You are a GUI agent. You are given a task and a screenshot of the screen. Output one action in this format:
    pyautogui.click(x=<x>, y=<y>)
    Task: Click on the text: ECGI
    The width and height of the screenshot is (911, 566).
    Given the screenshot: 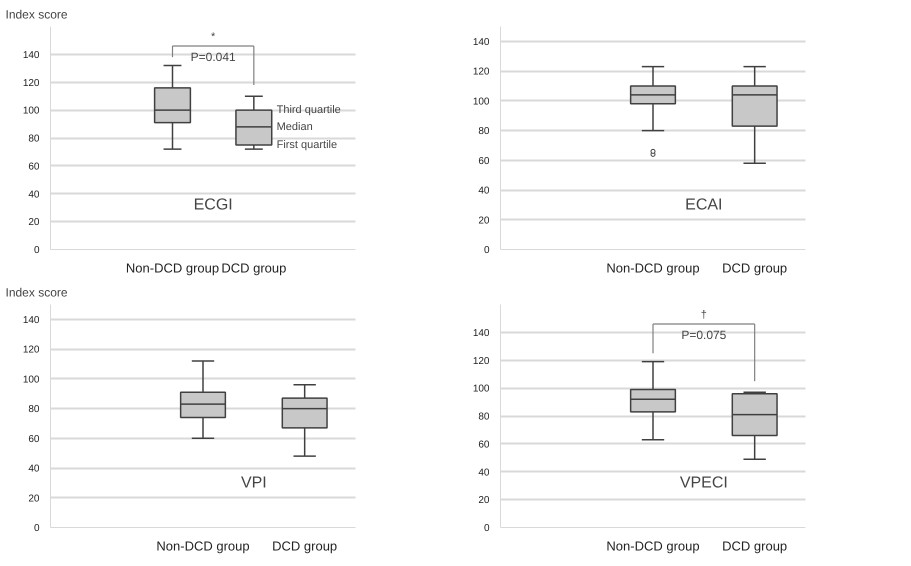 What is the action you would take?
    pyautogui.click(x=213, y=205)
    